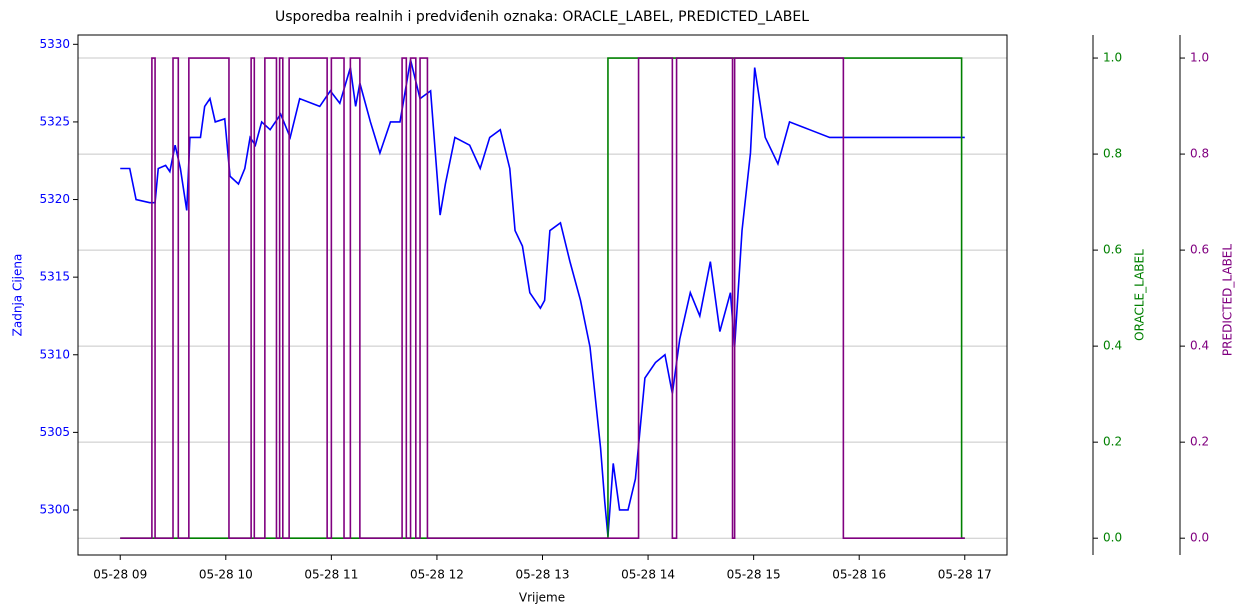 Image resolution: width=1246 pixels, height=610 pixels. Describe the element at coordinates (1199, 346) in the screenshot. I see `y3-tick-label: 0.4` at that location.